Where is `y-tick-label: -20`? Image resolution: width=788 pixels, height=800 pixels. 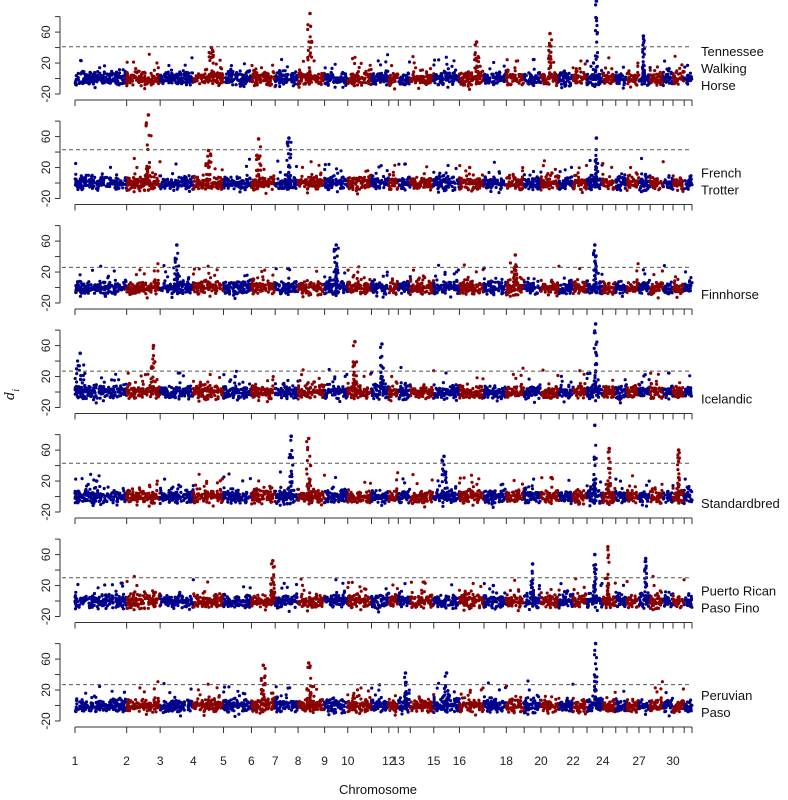
y-tick-label: -20 is located at coordinates (46, 94).